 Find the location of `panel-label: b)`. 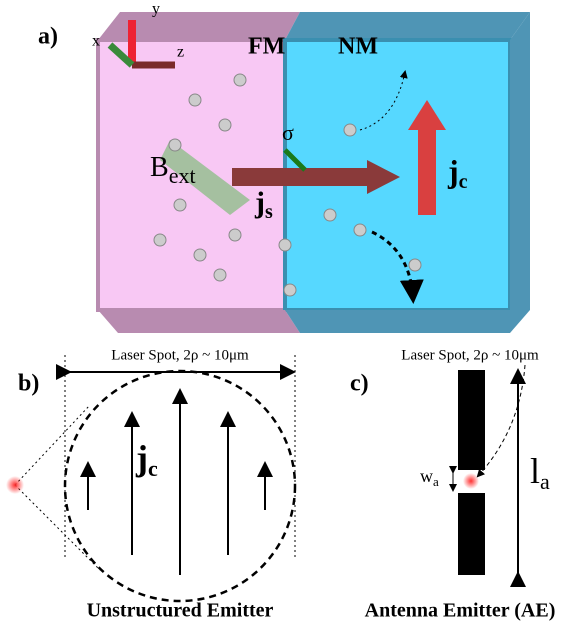

panel-label: b) is located at coordinates (28, 384).